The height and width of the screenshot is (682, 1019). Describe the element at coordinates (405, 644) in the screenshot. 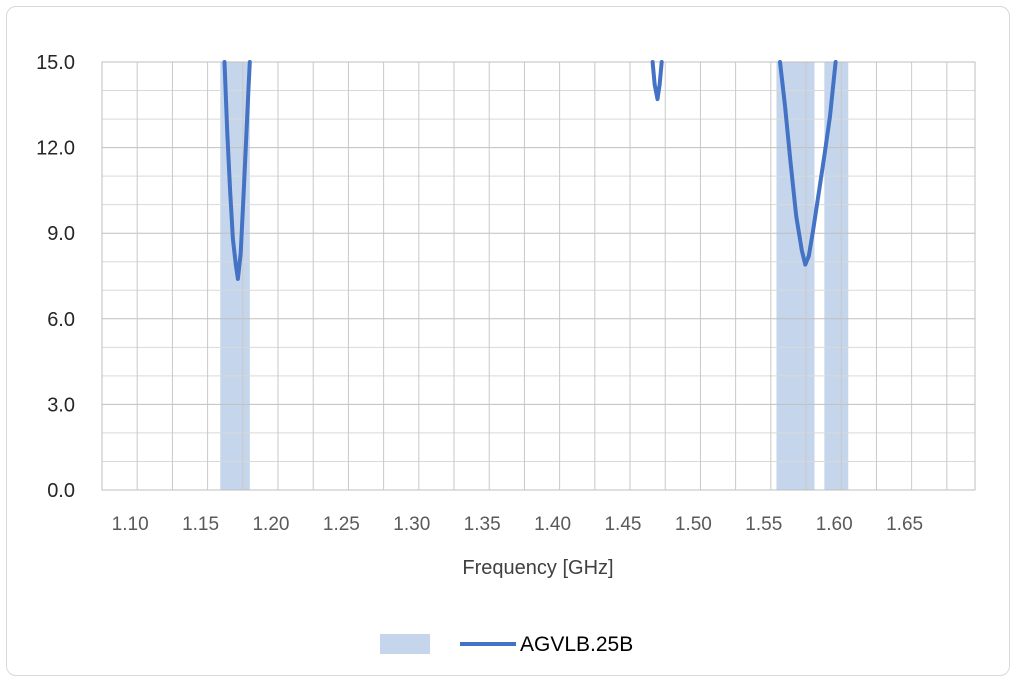

I see `legend-band-swatch` at that location.